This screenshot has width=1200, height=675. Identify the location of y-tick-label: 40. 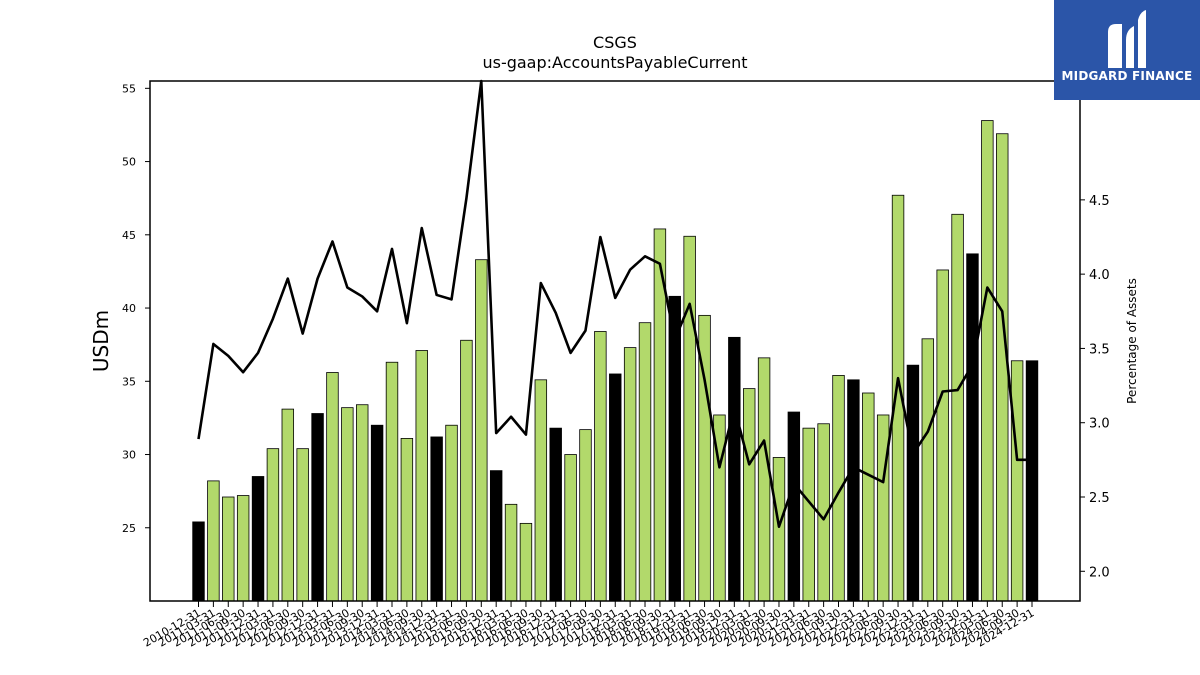
(129, 308).